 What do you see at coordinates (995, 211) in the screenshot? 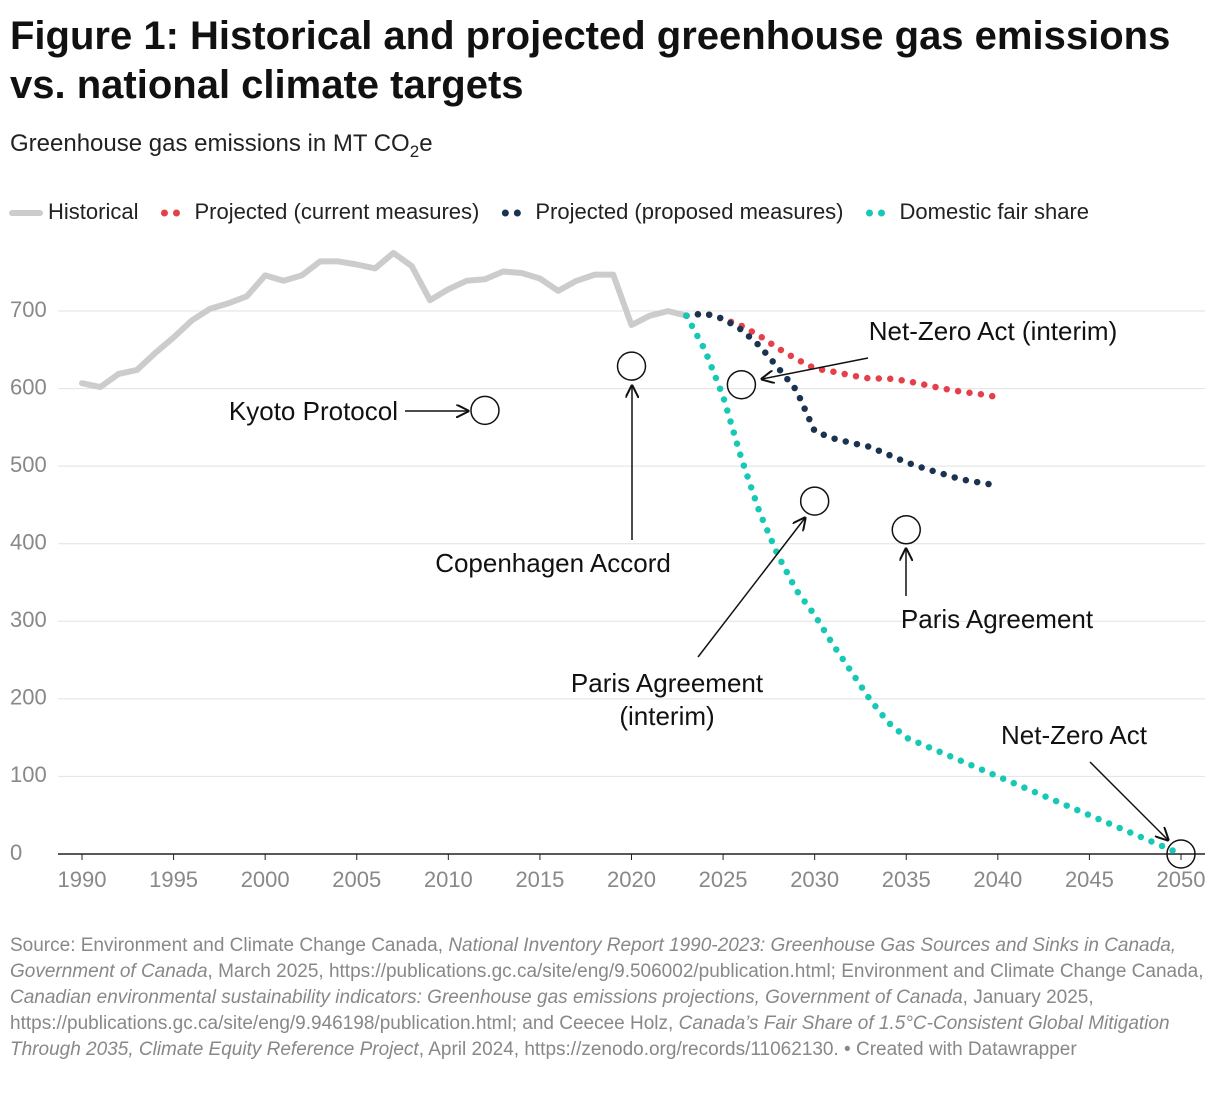
I see `legend-label: Domestic fair share` at bounding box center [995, 211].